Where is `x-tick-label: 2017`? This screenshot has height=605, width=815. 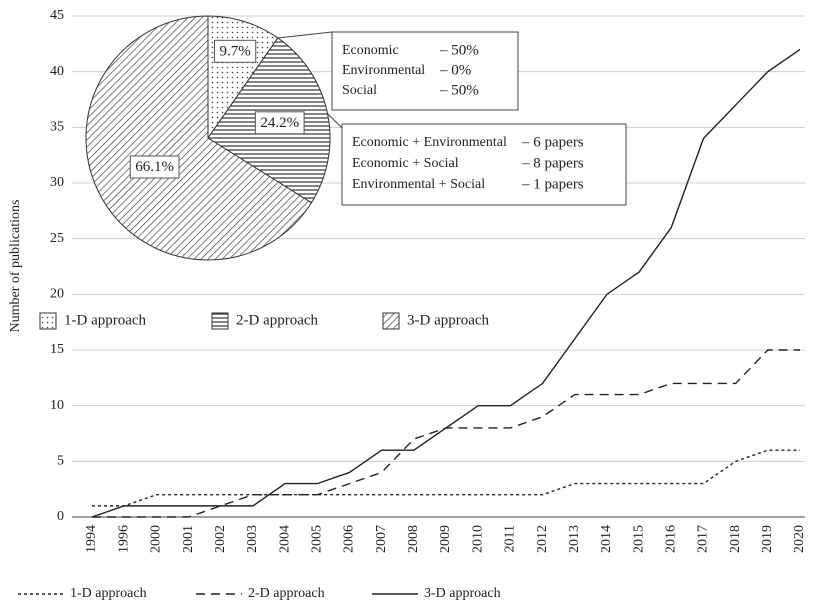
x-tick-label: 2017 is located at coordinates (703, 539).